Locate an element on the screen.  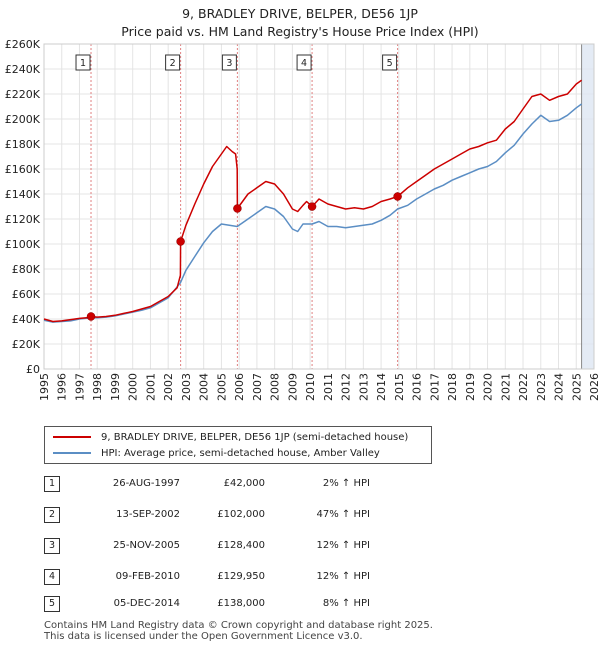
y-tick-label: £260K is located at coordinates (23, 44).